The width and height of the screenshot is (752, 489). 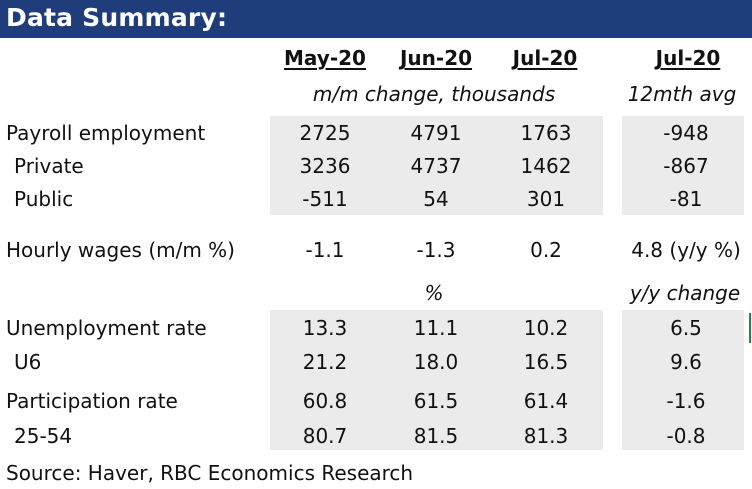 What do you see at coordinates (546, 133) in the screenshot?
I see `cell-payroll-jul: 1763` at bounding box center [546, 133].